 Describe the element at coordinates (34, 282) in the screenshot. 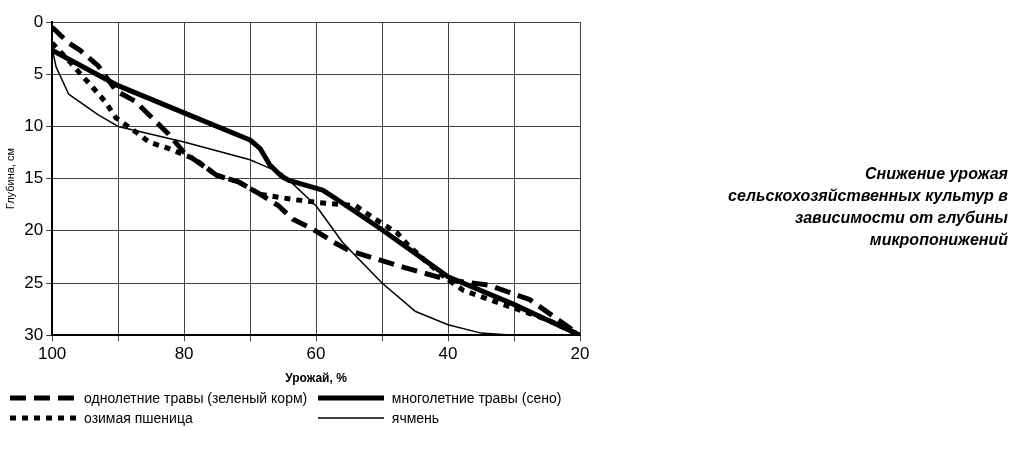

I see `y-tick-label: 25` at that location.